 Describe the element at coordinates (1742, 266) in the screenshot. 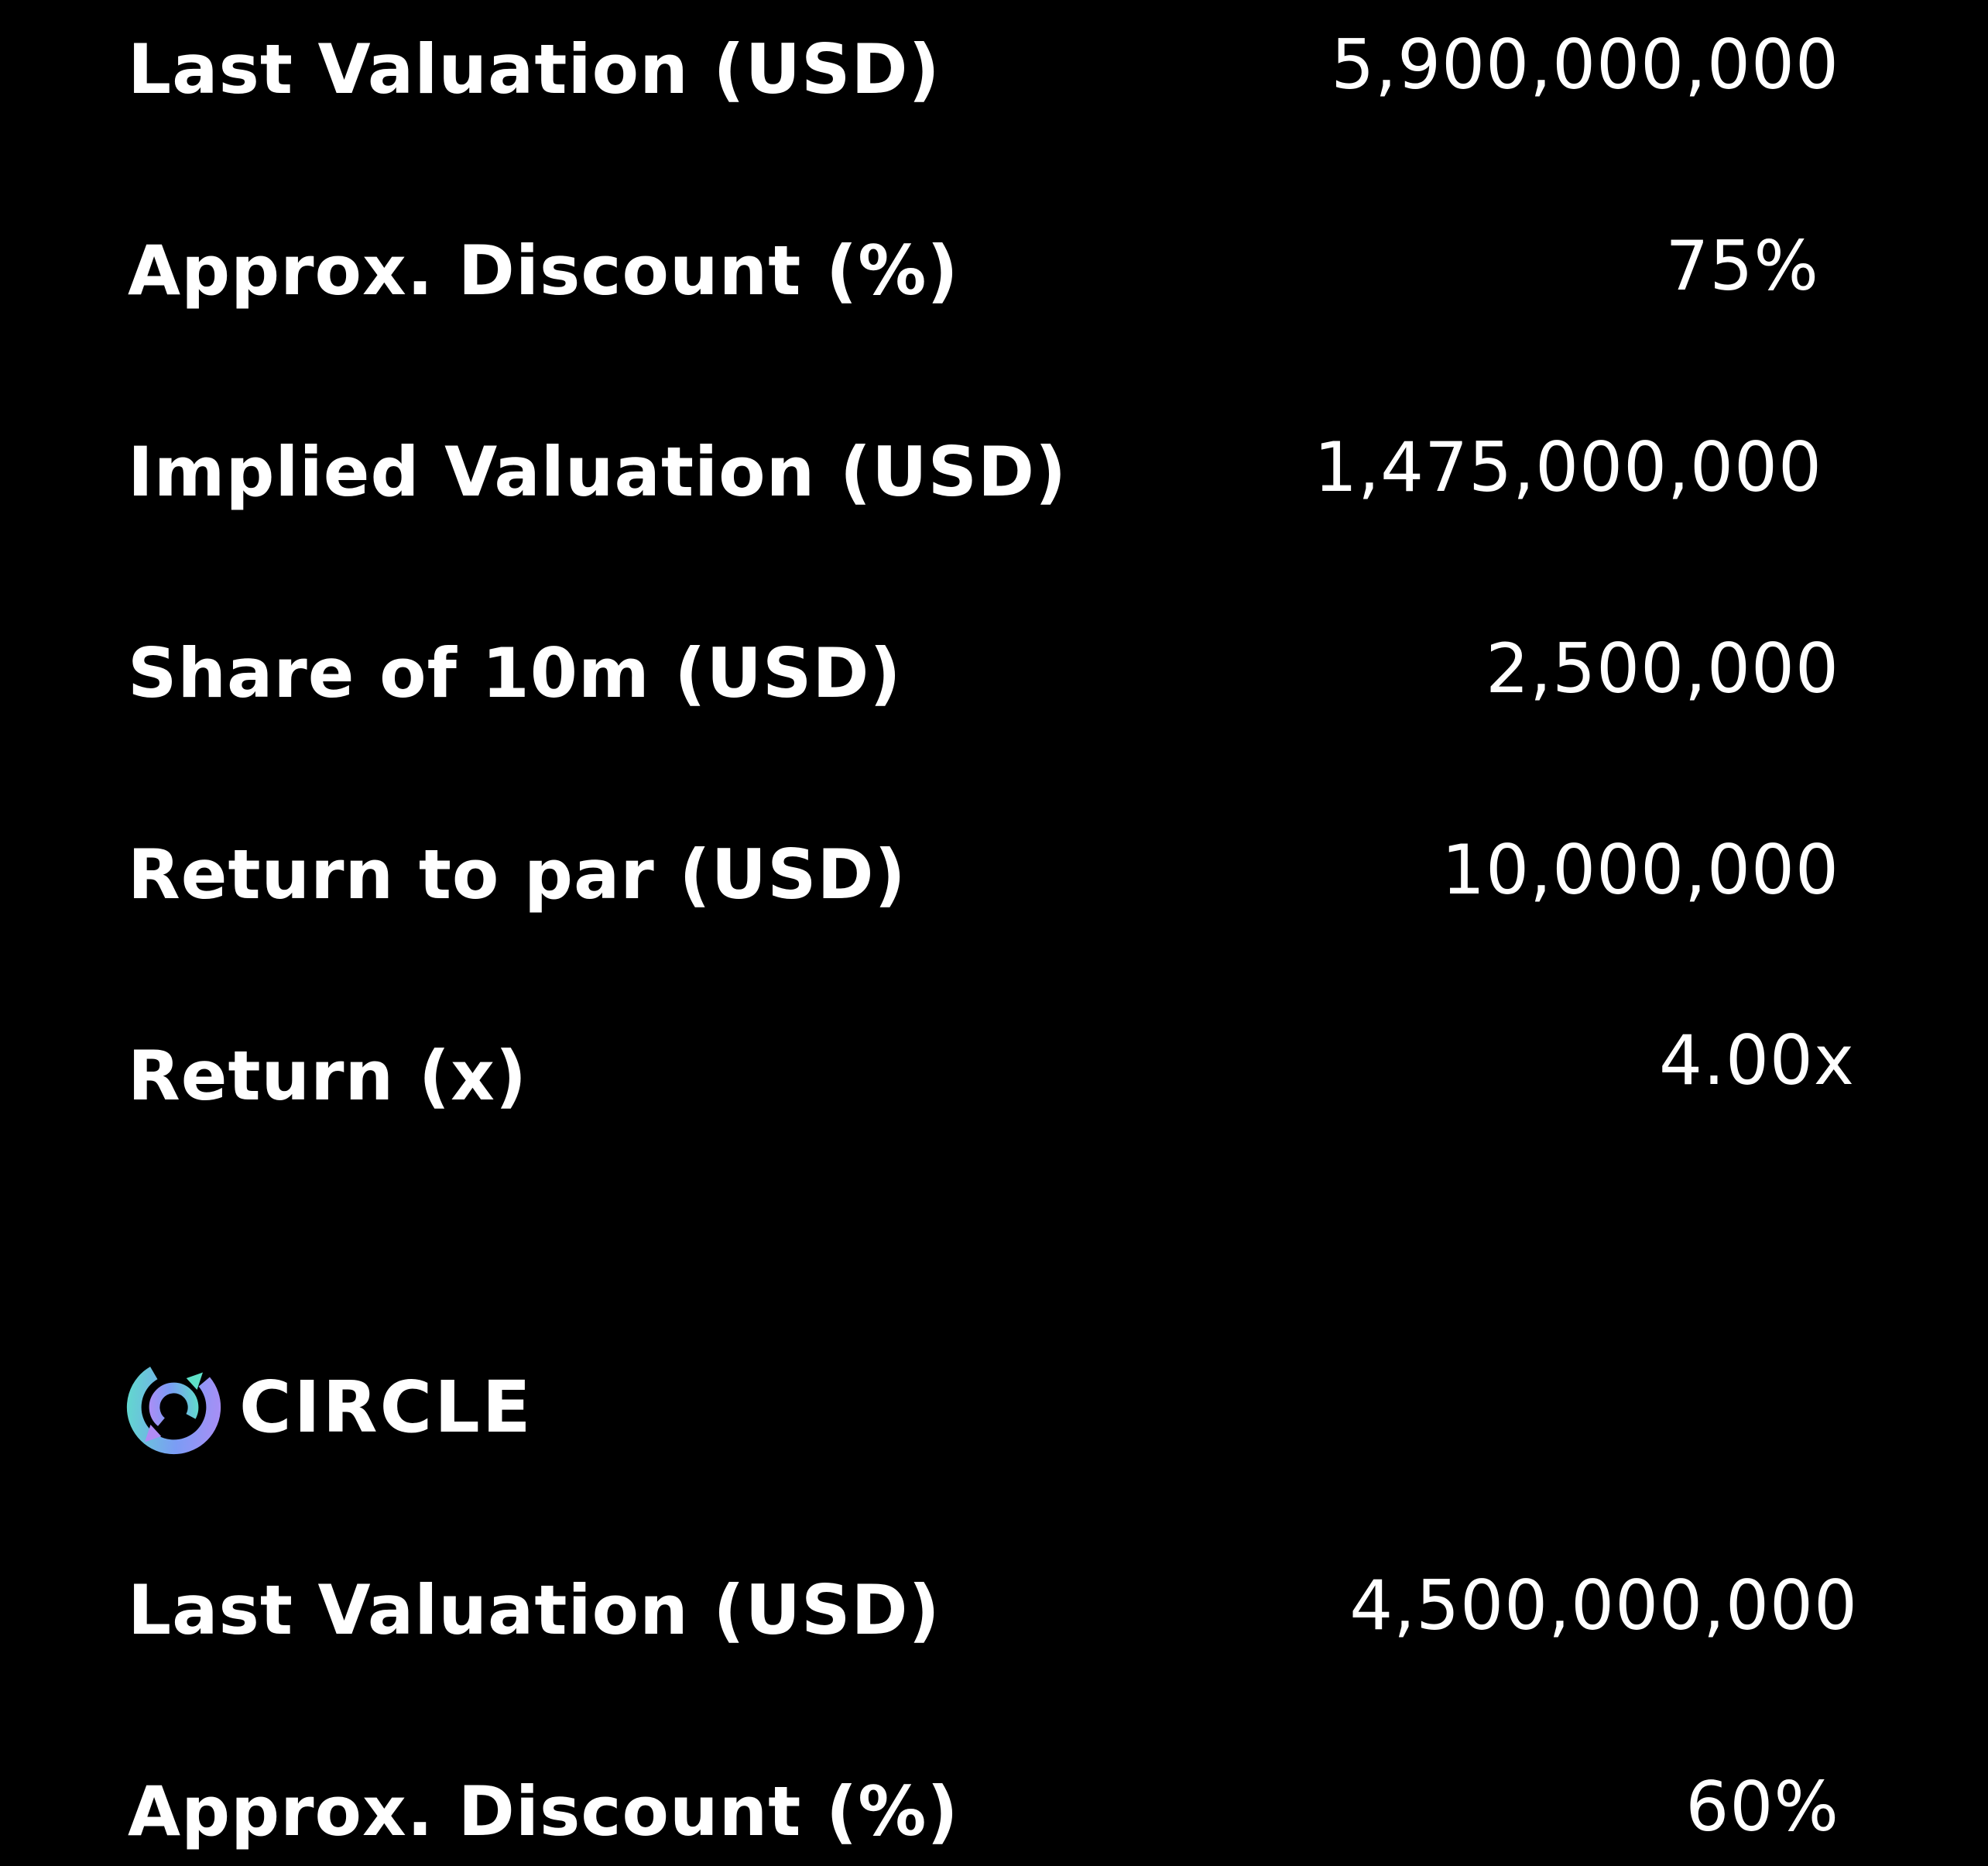

I see `metric-value: 75%` at that location.